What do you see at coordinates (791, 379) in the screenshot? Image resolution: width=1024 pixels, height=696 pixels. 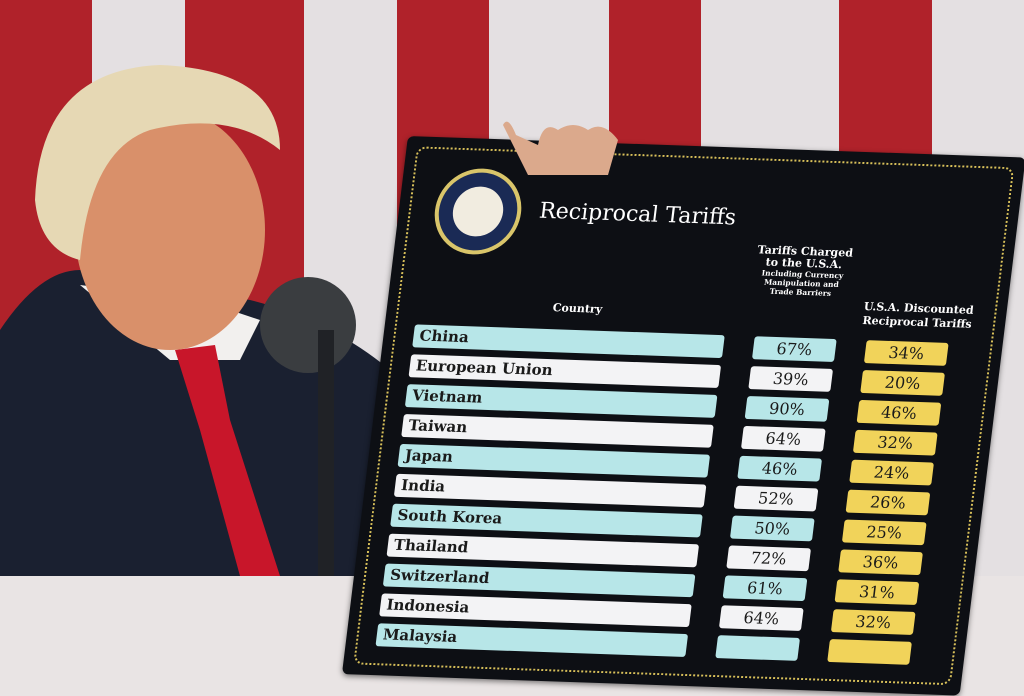 I see `charged-tariff-cell: 39%` at bounding box center [791, 379].